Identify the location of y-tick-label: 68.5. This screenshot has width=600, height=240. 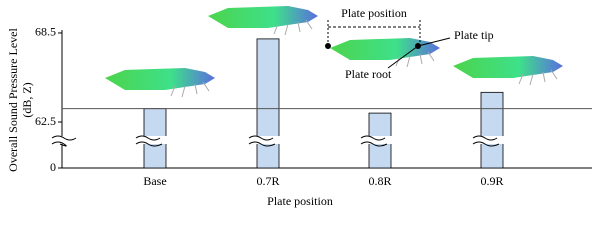
(45, 32).